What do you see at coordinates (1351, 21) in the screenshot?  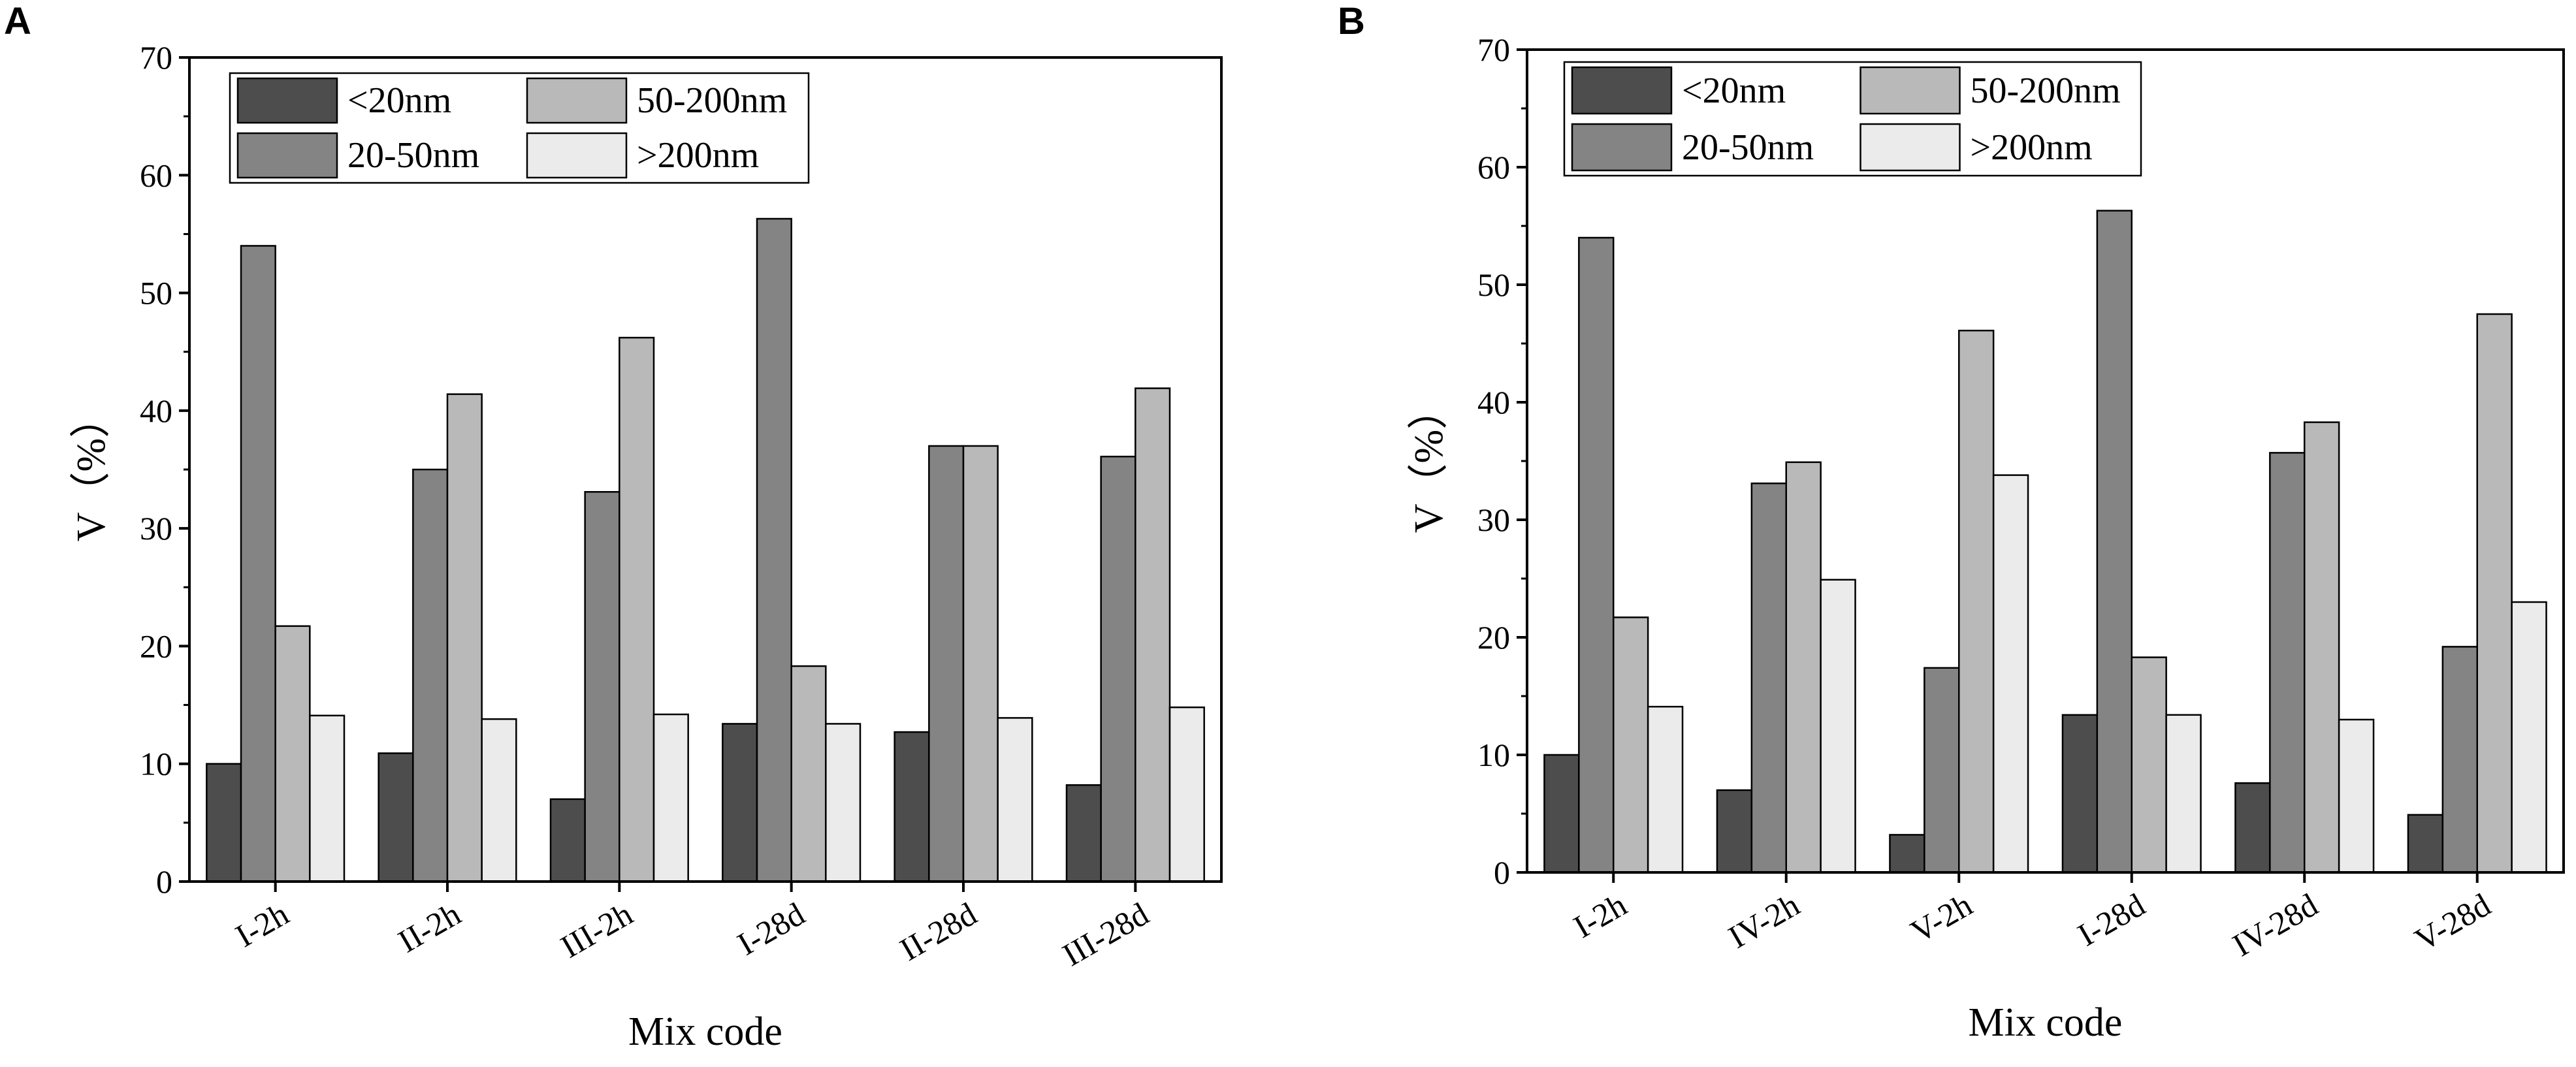 I see `panel-letter-b: B` at bounding box center [1351, 21].